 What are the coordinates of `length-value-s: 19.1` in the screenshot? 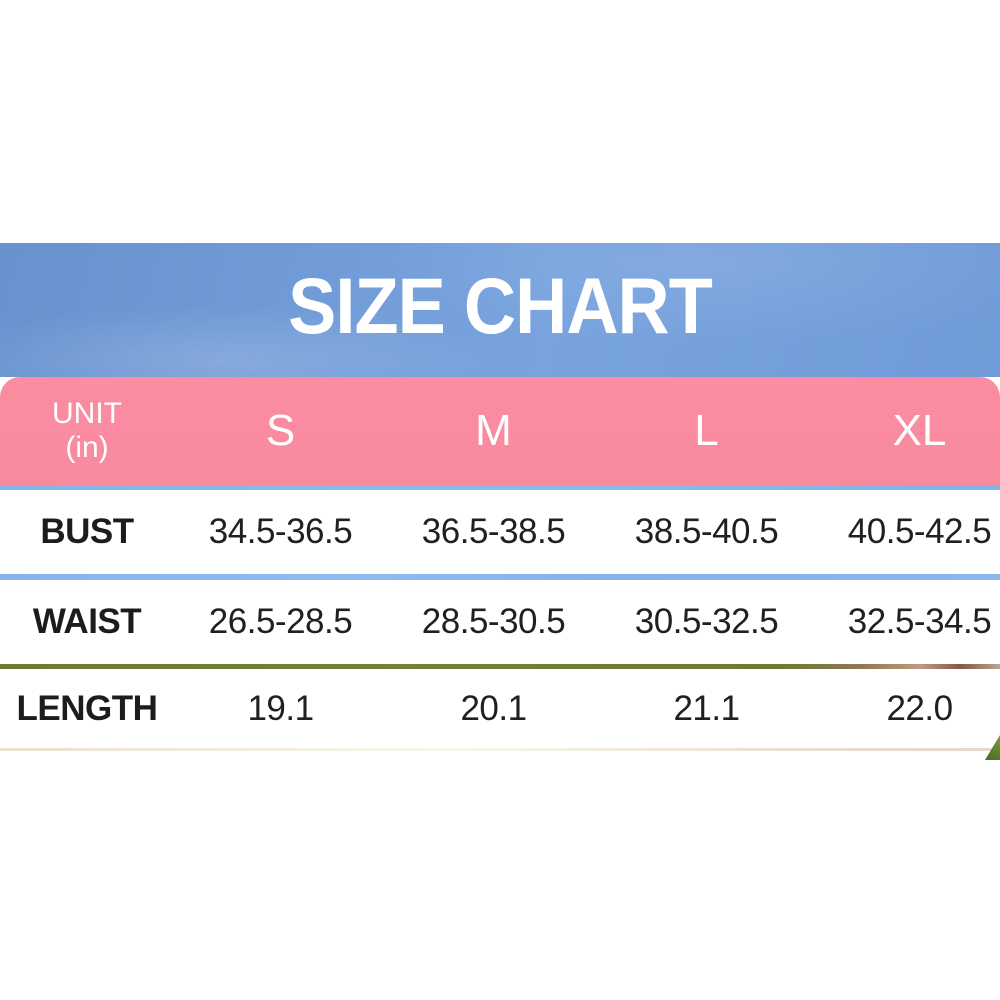 It's located at (280, 708).